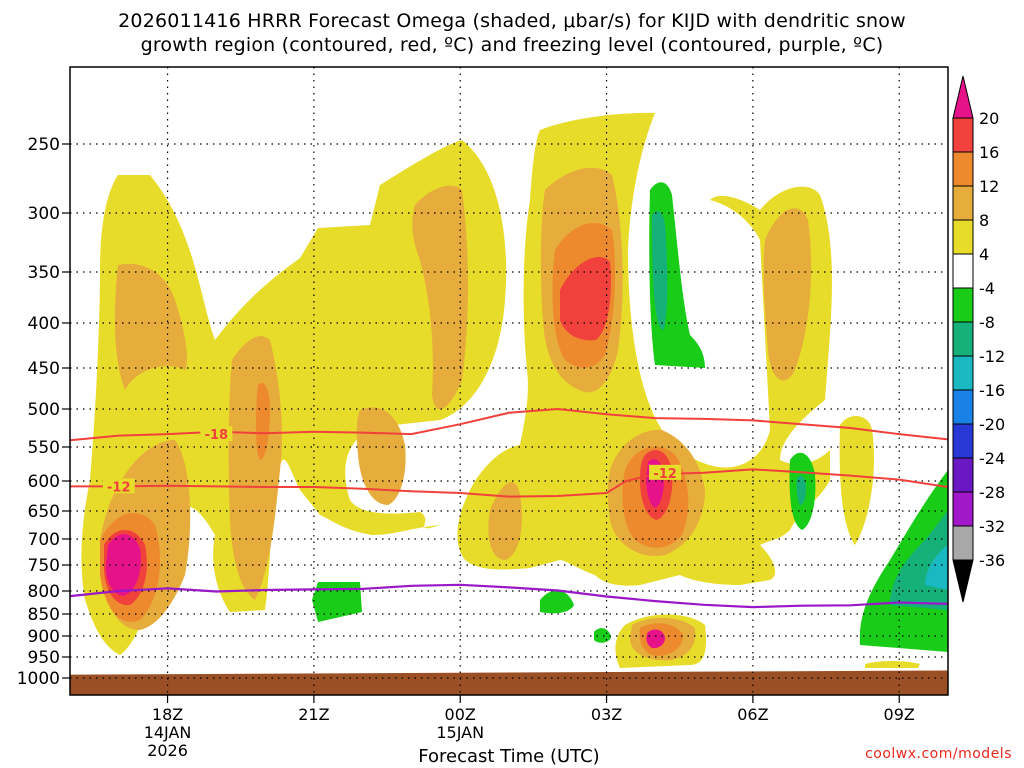  Describe the element at coordinates (44, 273) in the screenshot. I see `y-tick-label: 350` at that location.